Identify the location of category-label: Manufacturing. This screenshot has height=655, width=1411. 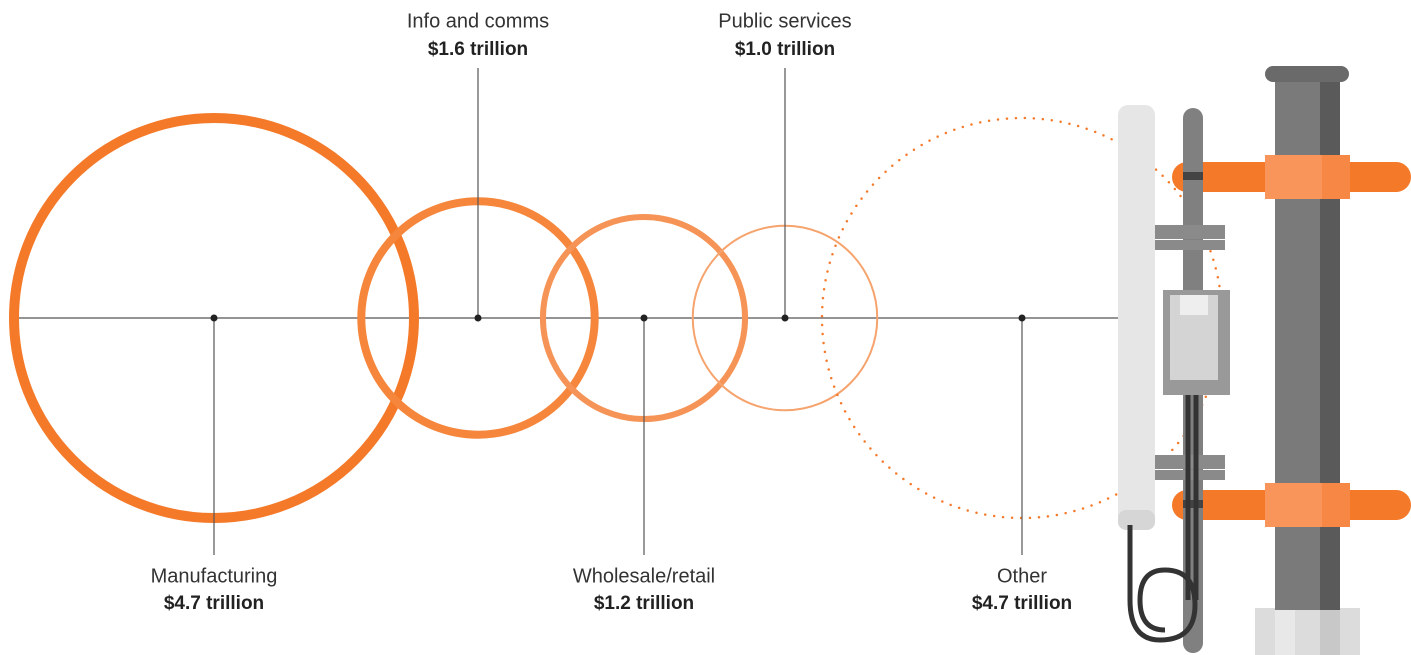
(214, 576).